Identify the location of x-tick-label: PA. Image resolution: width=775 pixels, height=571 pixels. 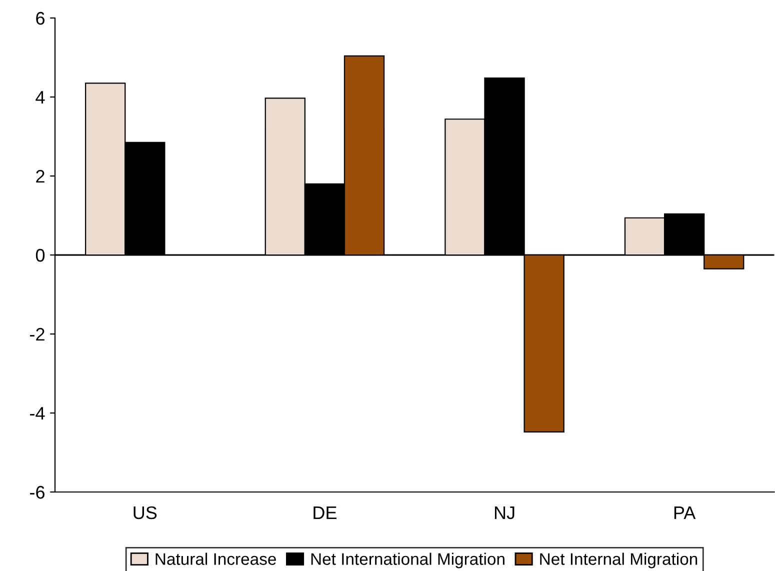
(685, 512).